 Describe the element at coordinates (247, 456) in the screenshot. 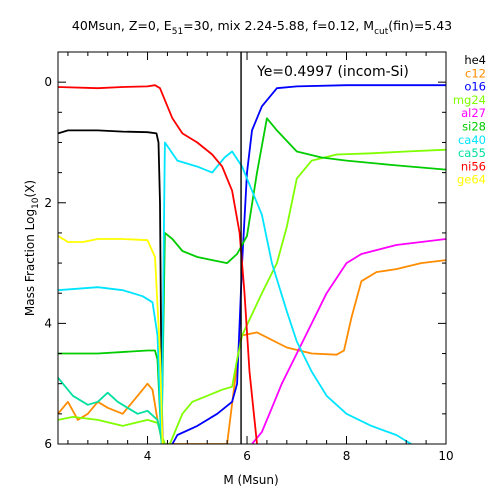

I see `x-tick-label: 6` at that location.